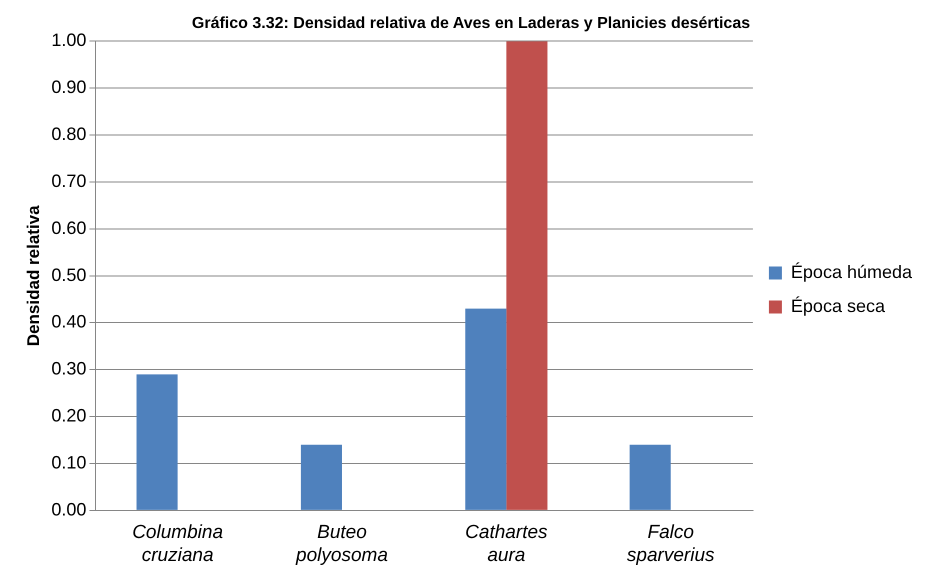  I want to click on y-axis-title: Densidad relativa, so click(33, 275).